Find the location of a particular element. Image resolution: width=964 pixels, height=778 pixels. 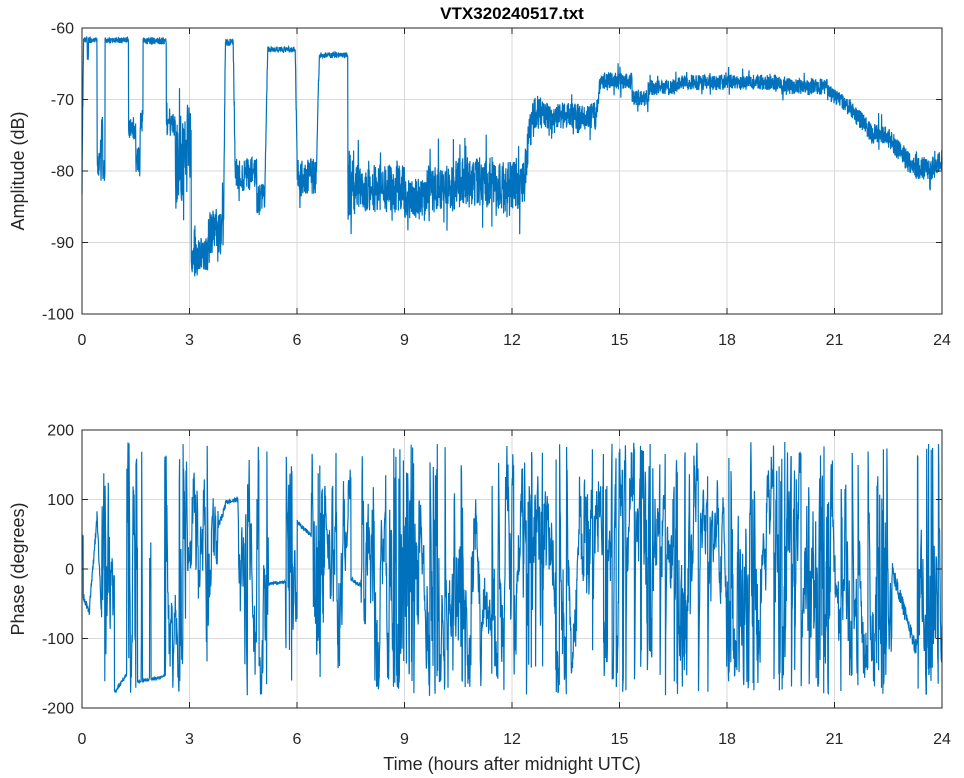

y-tick-label: -60 is located at coordinates (62, 29).